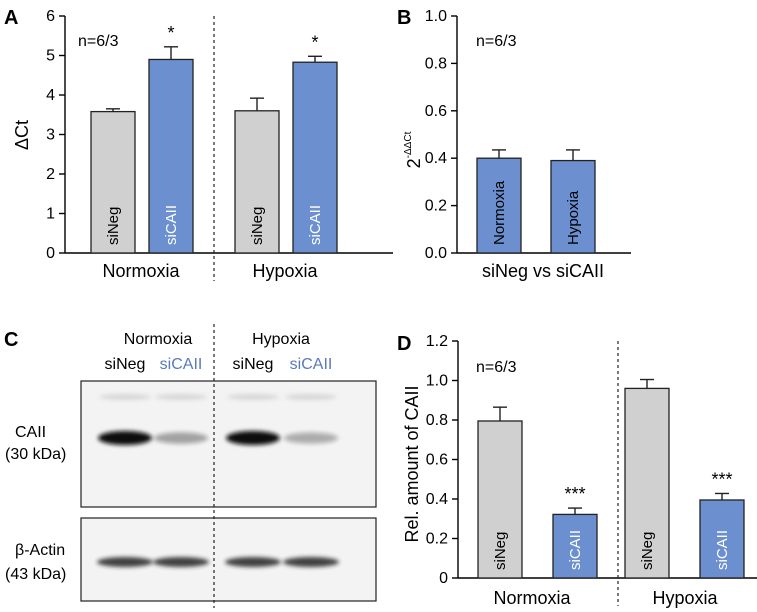 This screenshot has width=757, height=612. Describe the element at coordinates (50, 253) in the screenshot. I see `y-tick-label-a: 0` at that location.